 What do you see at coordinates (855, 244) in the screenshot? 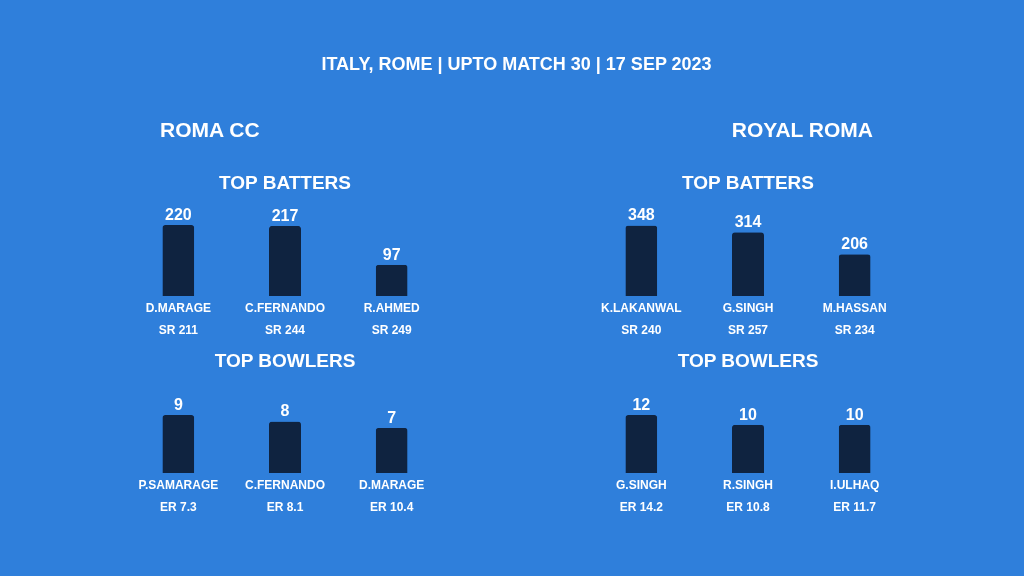
I see `data-label: 206` at bounding box center [855, 244].